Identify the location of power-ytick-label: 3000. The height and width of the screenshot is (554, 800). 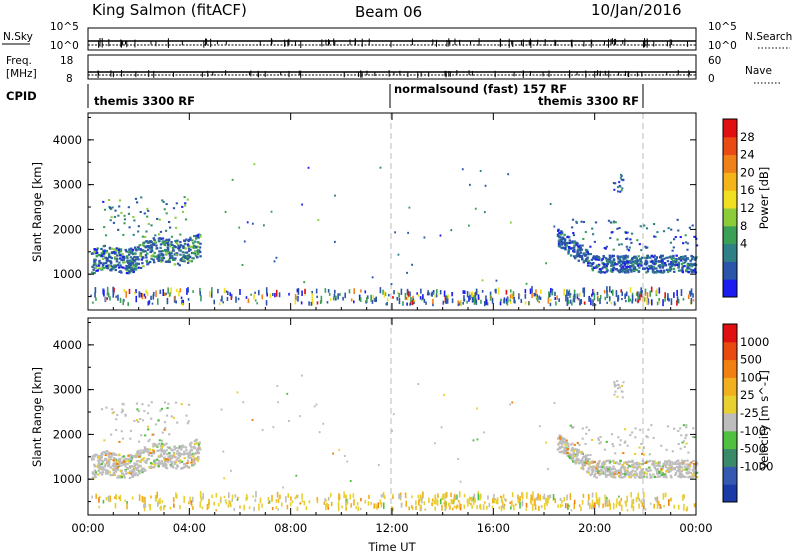
(67, 185).